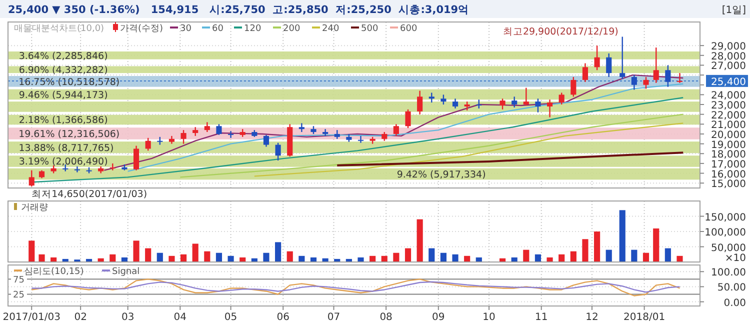  I want to click on y-tick-label: 100,000, so click(725, 233).